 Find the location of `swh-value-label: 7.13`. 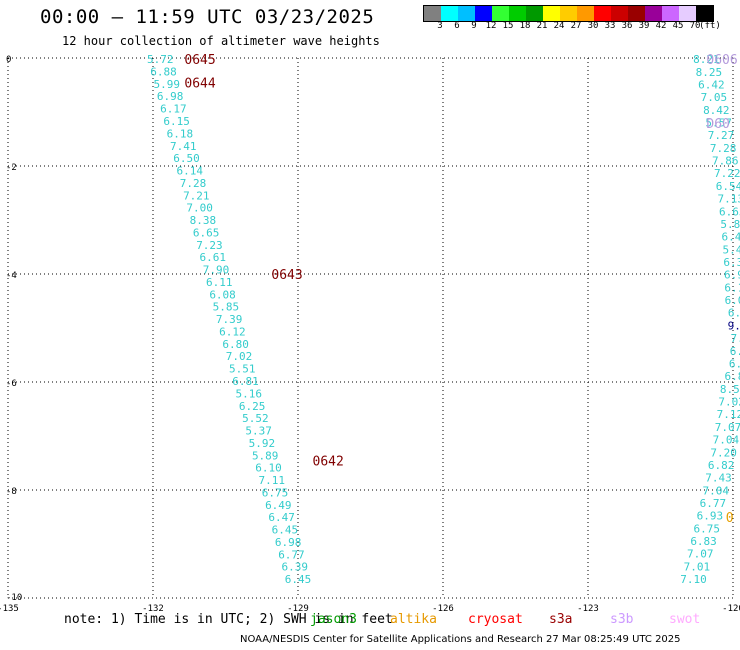

swh-value-label: 7.13 is located at coordinates (728, 199).